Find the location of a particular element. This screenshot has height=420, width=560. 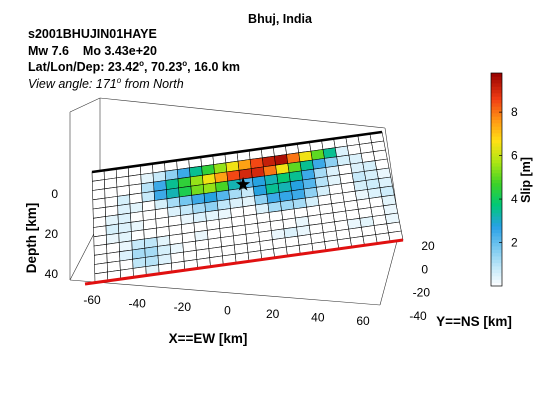

colorbar-tick-label: 2 is located at coordinates (514, 243).